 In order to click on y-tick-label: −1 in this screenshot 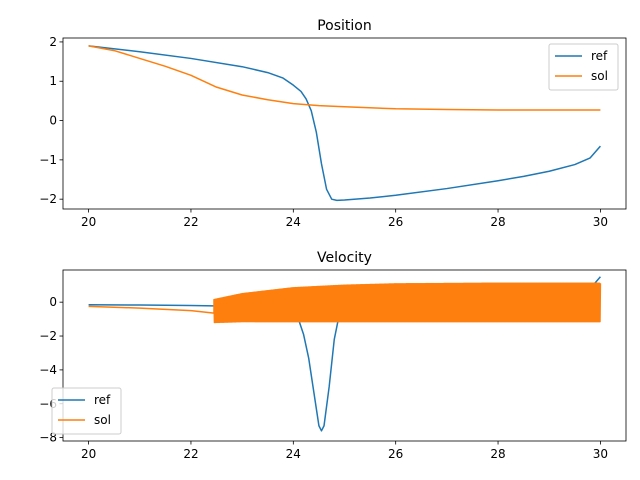, I will do `click(48, 160)`.